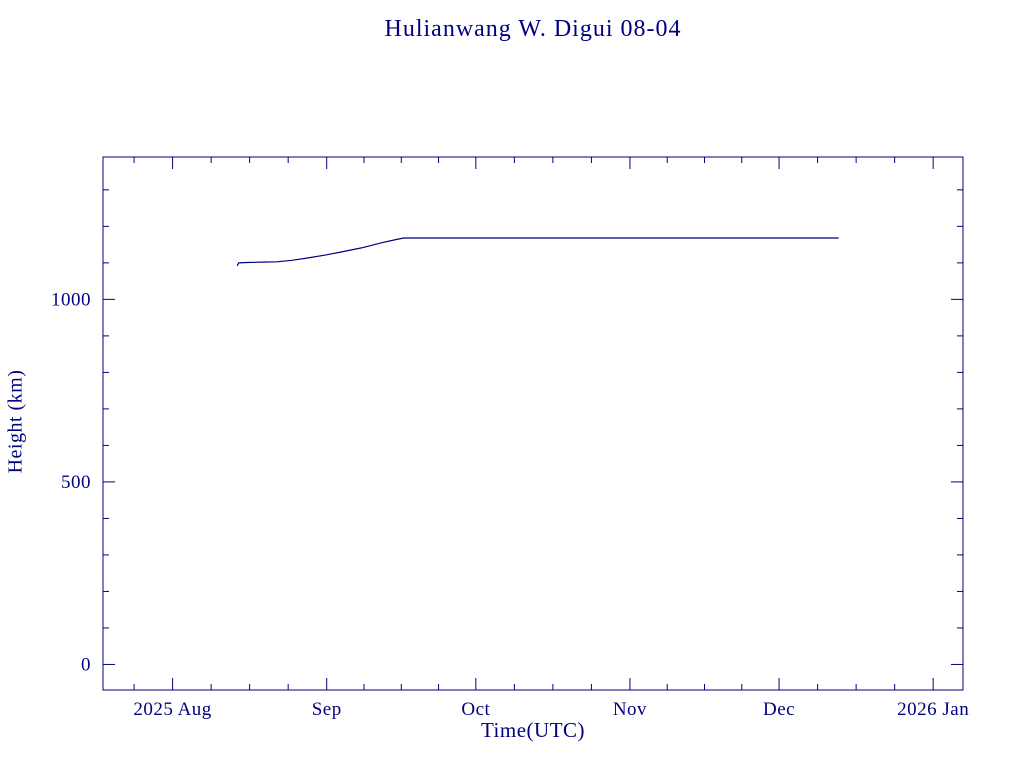 Image resolution: width=1024 pixels, height=768 pixels. Describe the element at coordinates (327, 709) in the screenshot. I see `x-tick-label: Sep` at that location.